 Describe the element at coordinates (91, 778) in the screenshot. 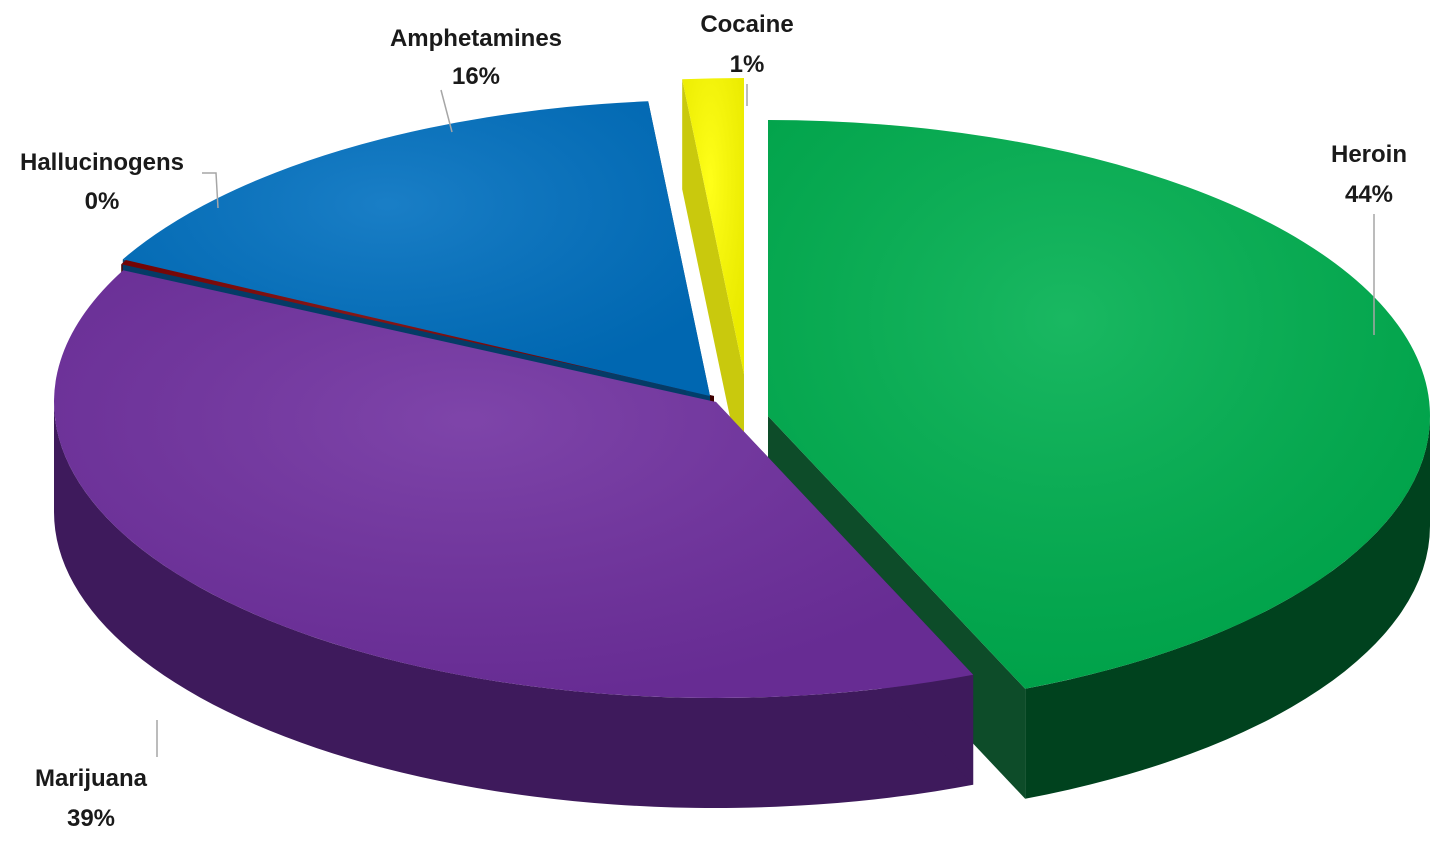

I see `slice-label-marijuana: Marijuana` at that location.